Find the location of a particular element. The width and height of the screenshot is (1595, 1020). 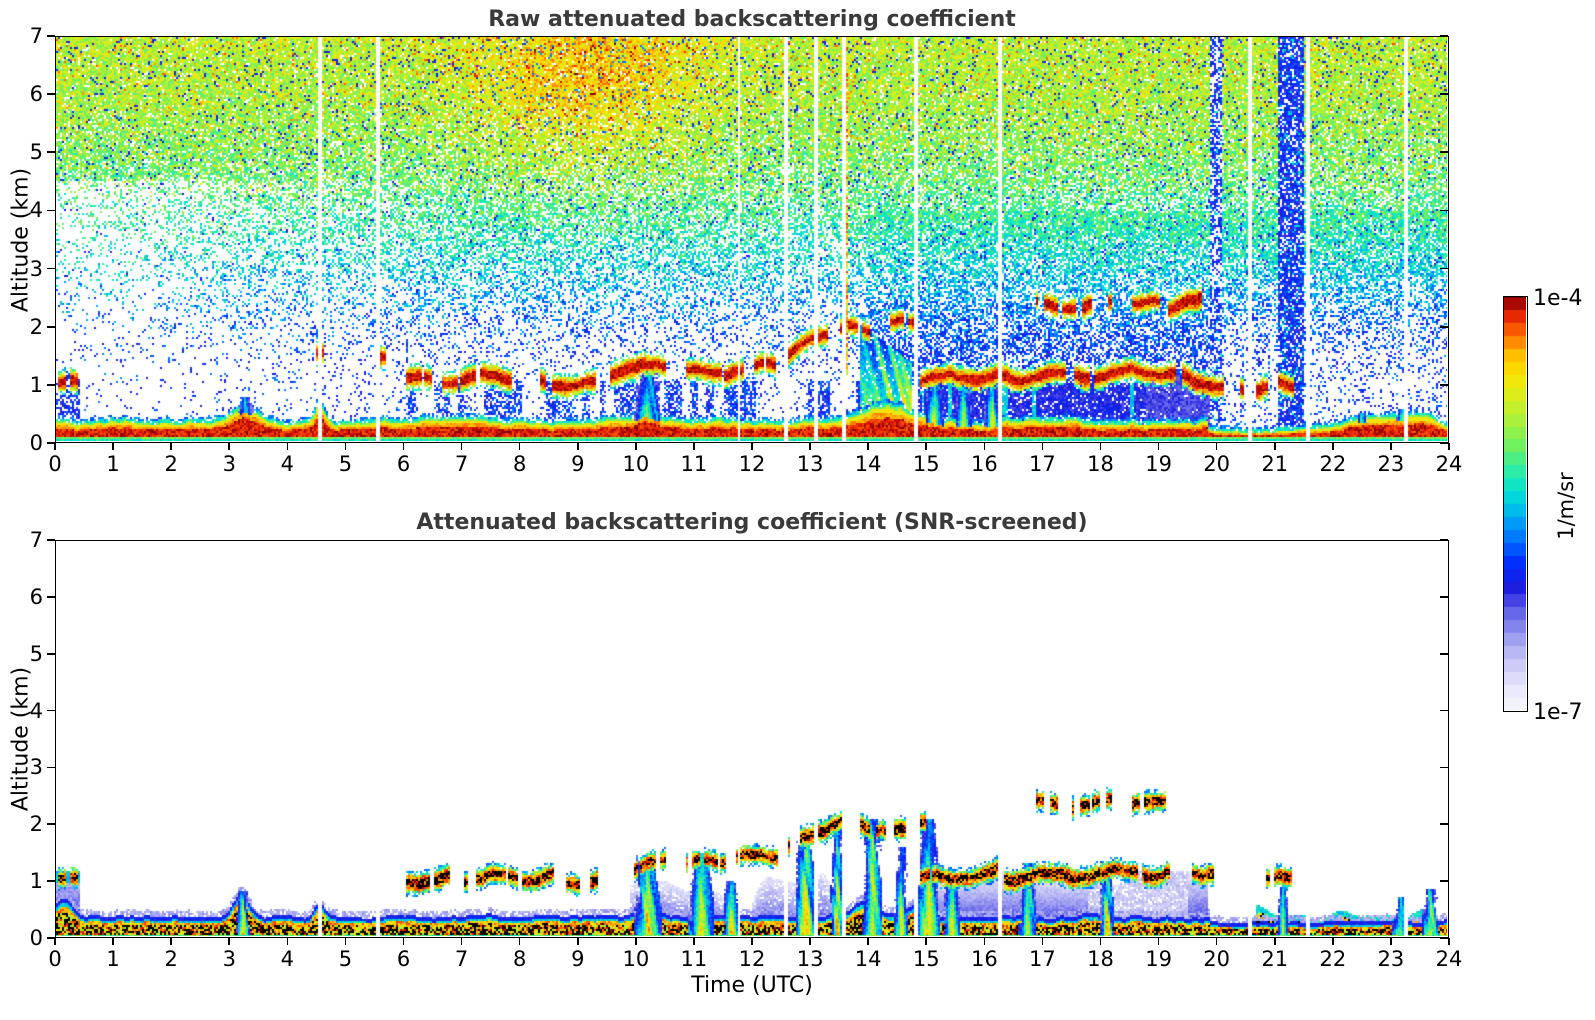

x-tick-label: 11 is located at coordinates (694, 464).